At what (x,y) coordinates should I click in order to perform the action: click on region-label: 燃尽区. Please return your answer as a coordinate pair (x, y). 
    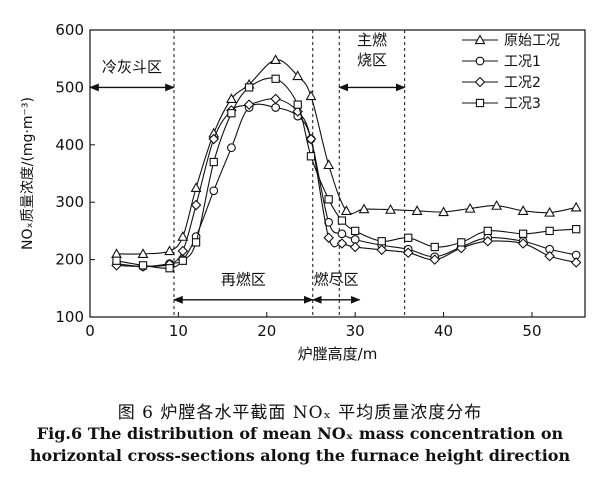
    Looking at the image, I should click on (336, 279).